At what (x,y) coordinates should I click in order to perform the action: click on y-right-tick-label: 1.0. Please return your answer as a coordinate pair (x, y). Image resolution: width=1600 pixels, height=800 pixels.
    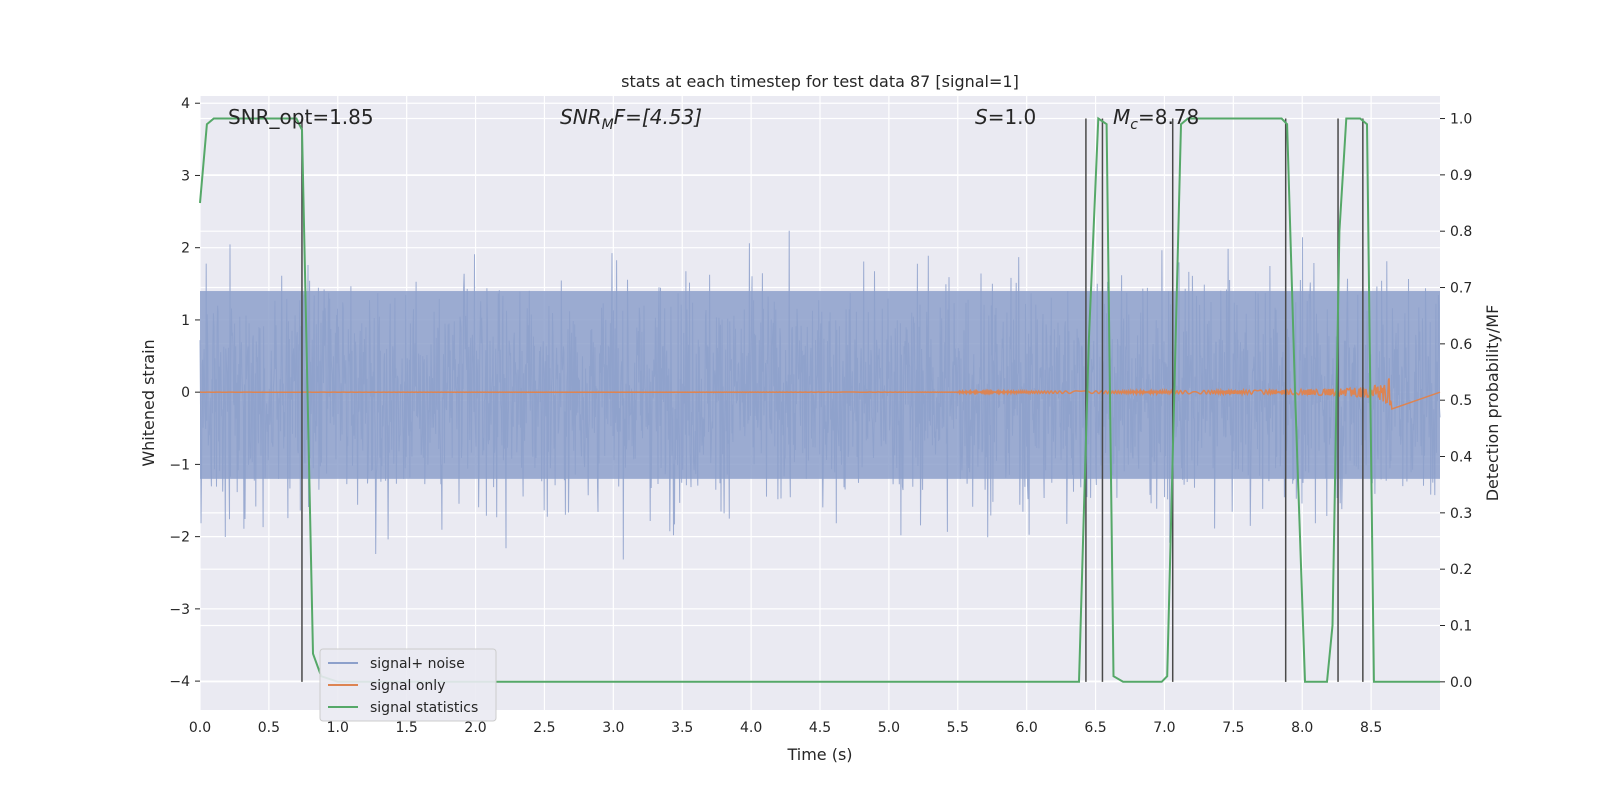
    Looking at the image, I should click on (1461, 120).